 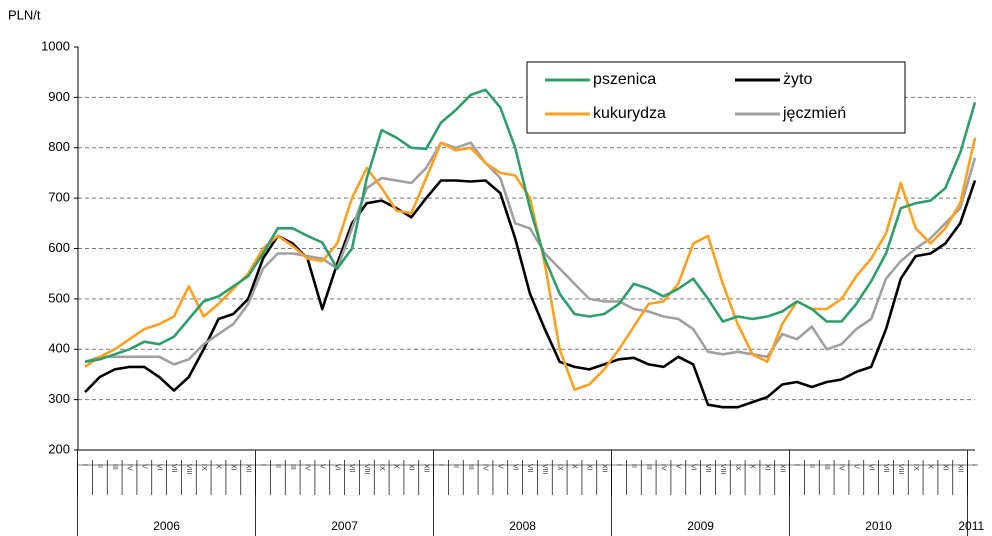 I want to click on legend-label: pszenica, so click(x=624, y=79).